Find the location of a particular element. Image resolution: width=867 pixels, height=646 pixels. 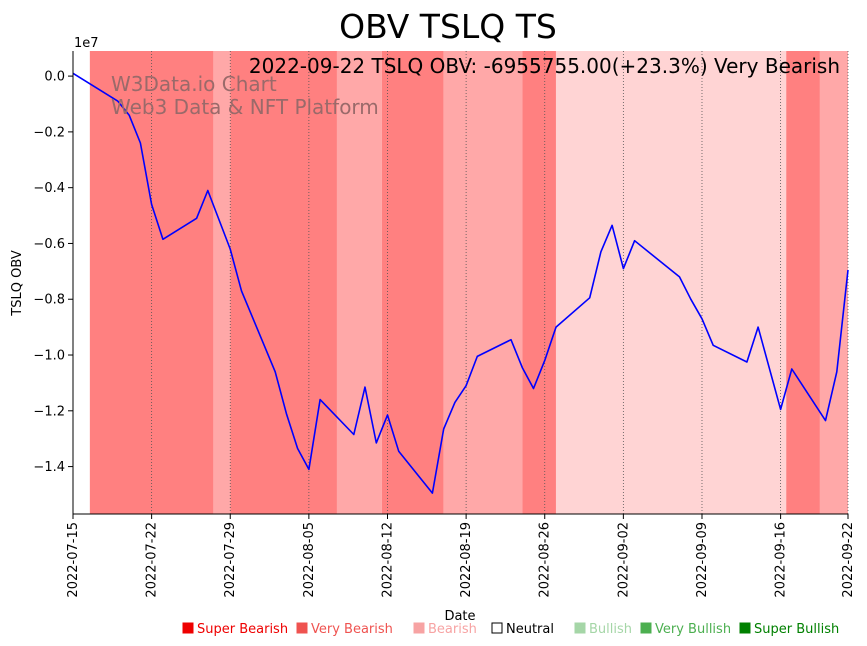

y-tick-label-5: −1.0 is located at coordinates (49, 356).